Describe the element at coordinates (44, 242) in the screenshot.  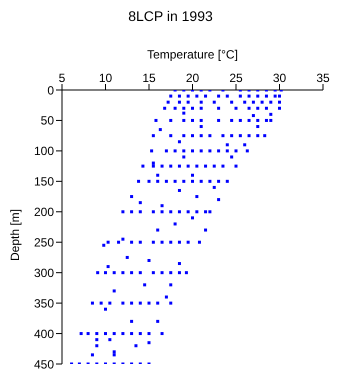
I see `y-tick-label: 250` at that location.